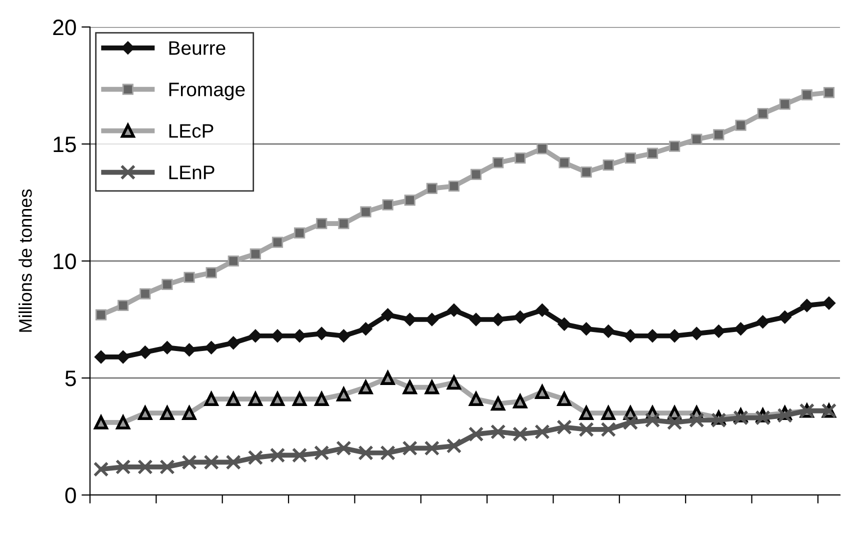  I want to click on legend-label: LEnP, so click(191, 173).